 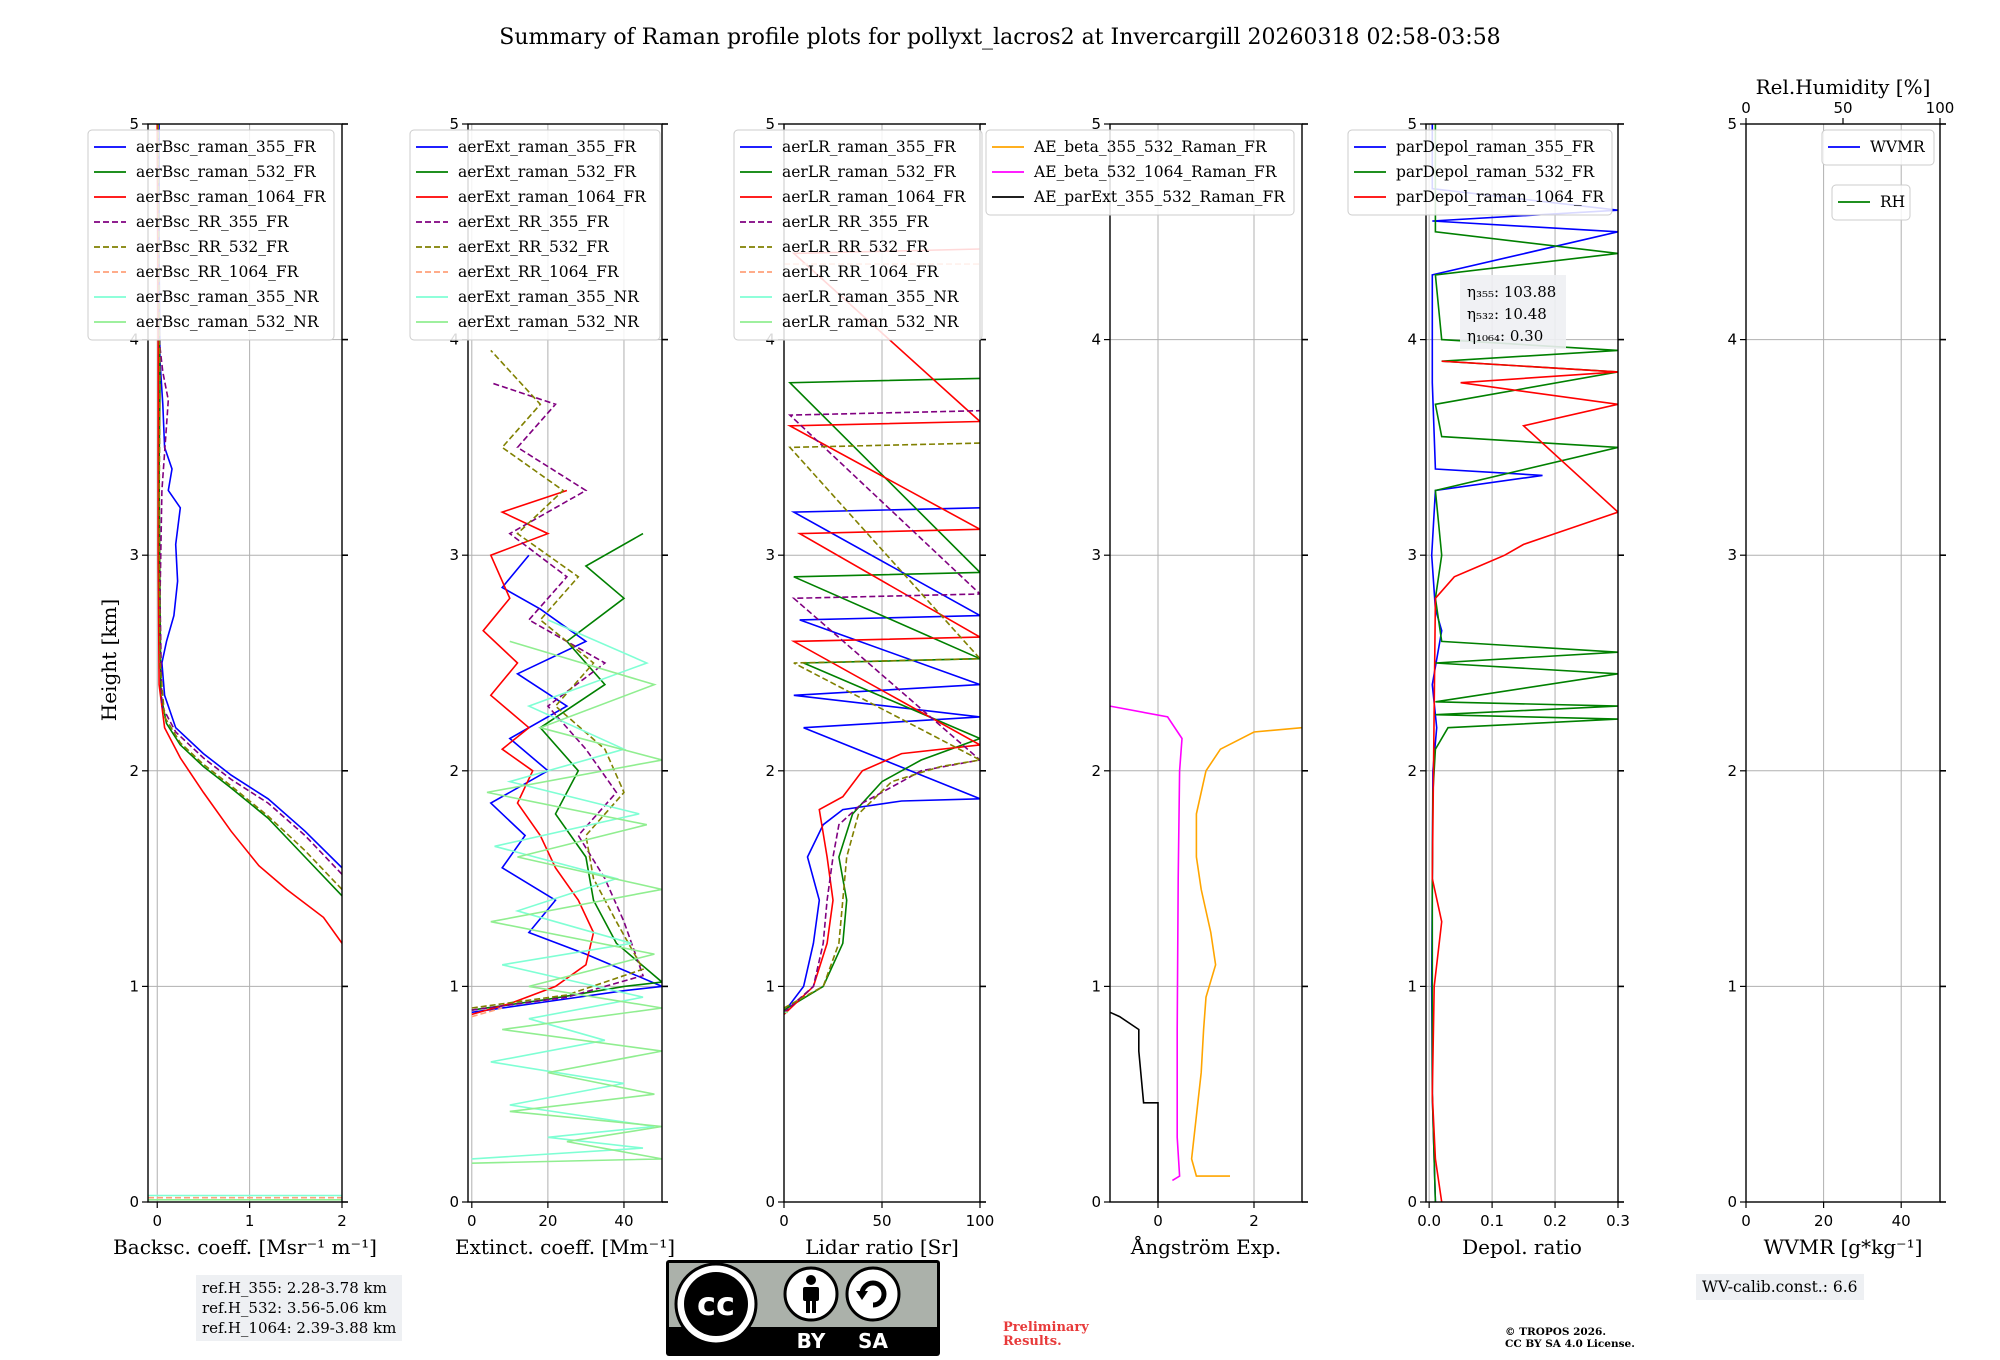 I want to click on legend-wv: WVMR, so click(x=1878, y=147).